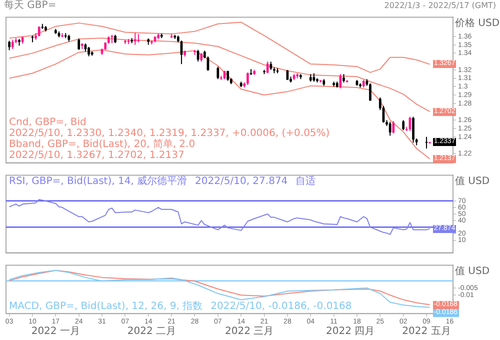 The height and width of the screenshot is (340, 500). I want to click on y-axis-title: 价格 USD, so click(477, 24).